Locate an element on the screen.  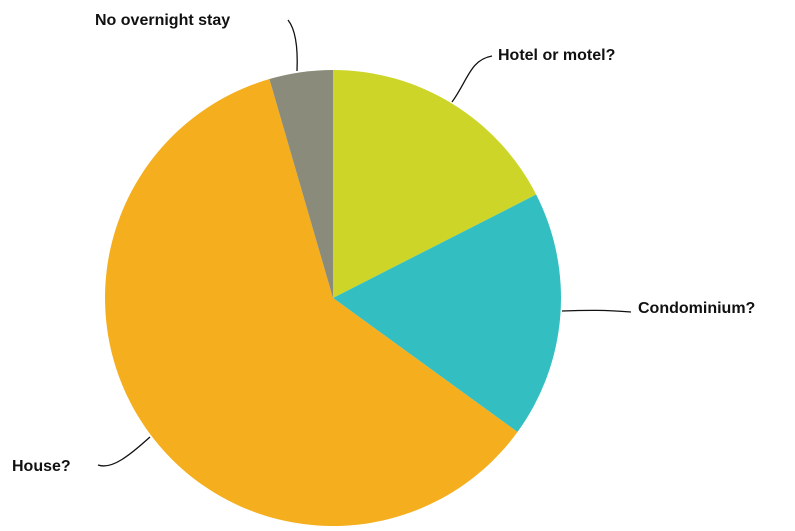
leader-line-house is located at coordinates (124, 451).